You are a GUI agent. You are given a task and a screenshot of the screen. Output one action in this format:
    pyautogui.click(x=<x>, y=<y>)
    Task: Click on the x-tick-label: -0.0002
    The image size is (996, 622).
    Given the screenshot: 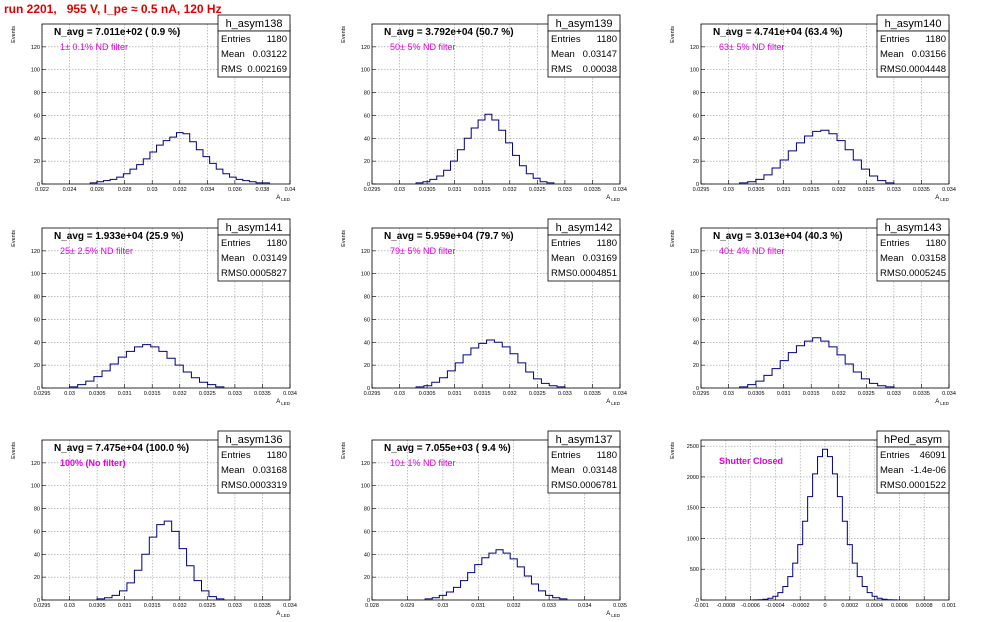 What is the action you would take?
    pyautogui.click(x=800, y=606)
    